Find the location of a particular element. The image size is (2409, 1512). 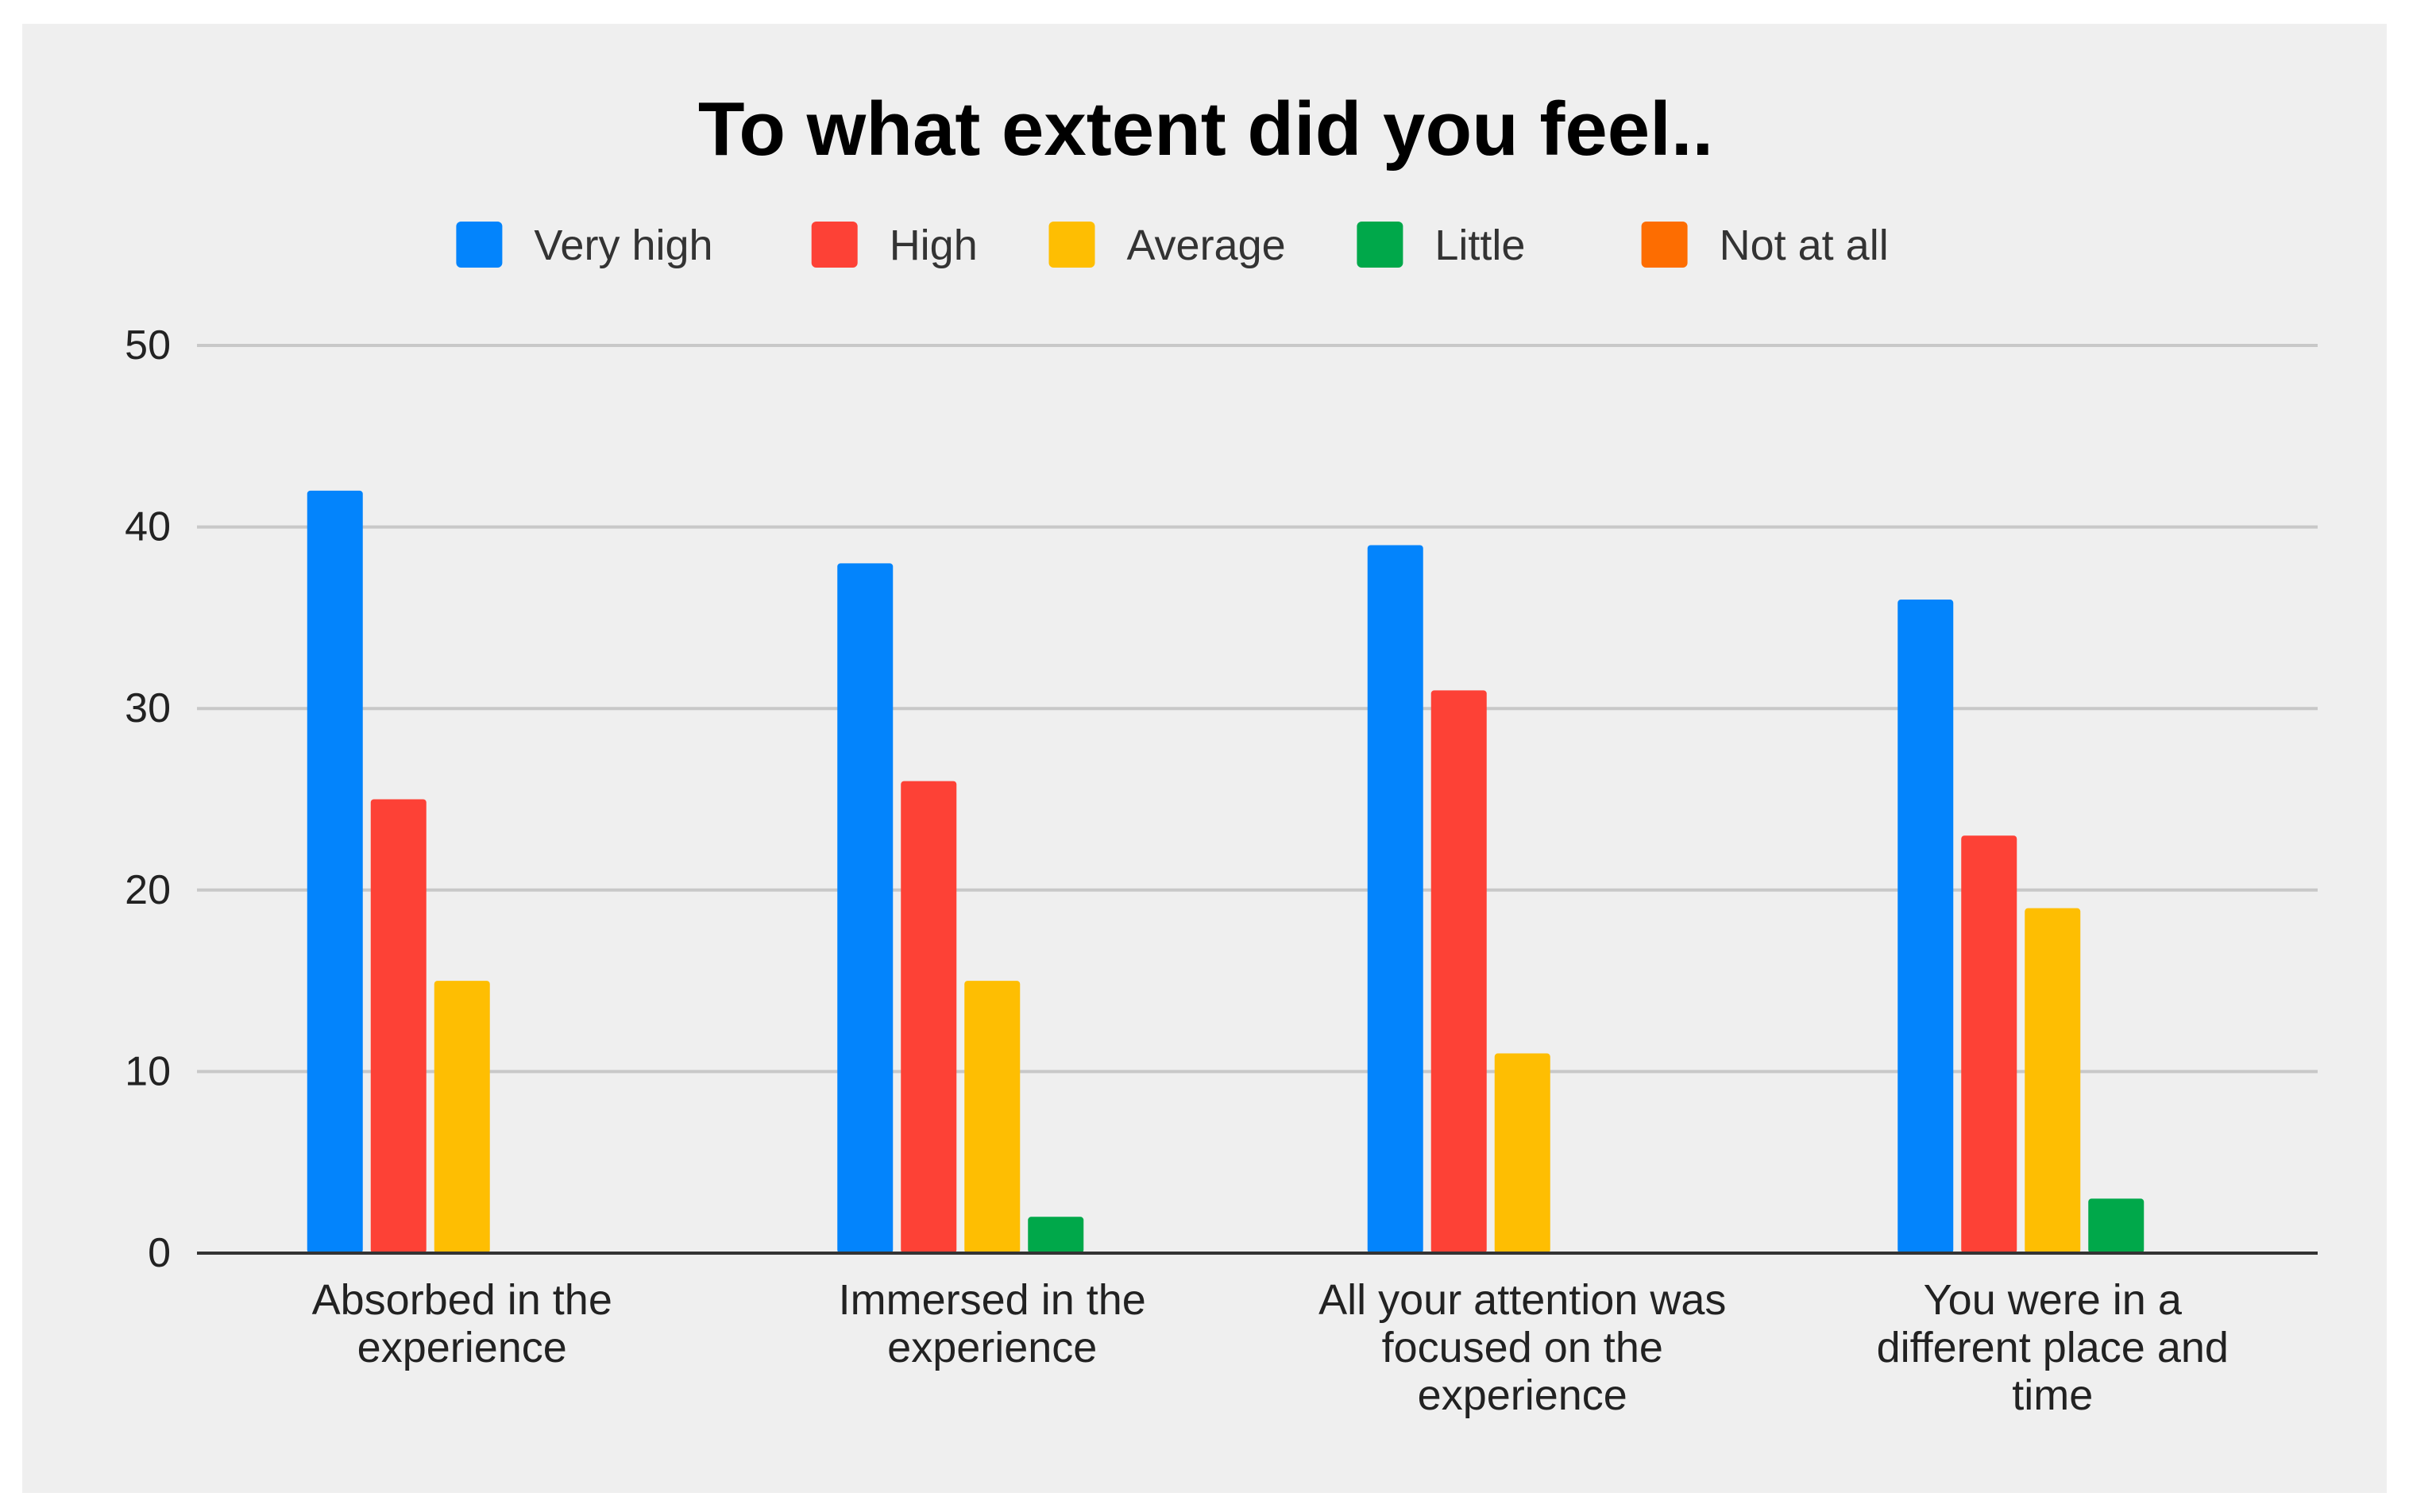

legend-label-very-high: Very high is located at coordinates (623, 245).